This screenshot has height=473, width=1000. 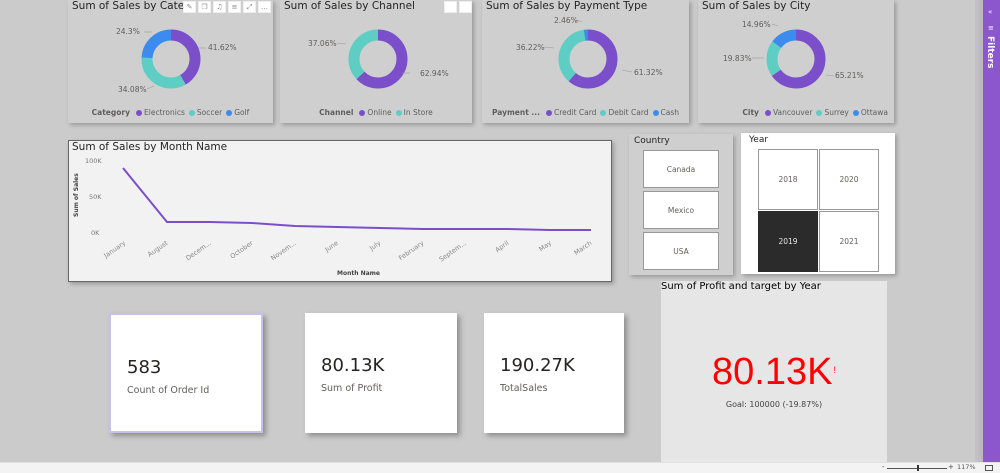 I want to click on legend: Category Electronics Soccer Golf, so click(x=170, y=112).